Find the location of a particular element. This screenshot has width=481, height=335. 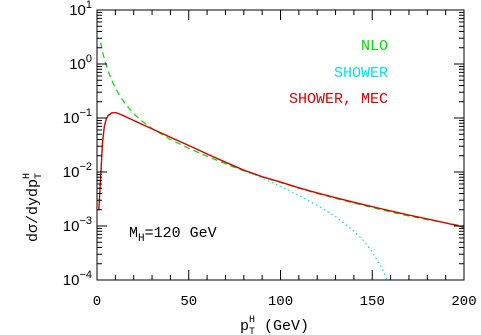

legend-entry-shower-mec: SHOWER, MEC is located at coordinates (338, 99).